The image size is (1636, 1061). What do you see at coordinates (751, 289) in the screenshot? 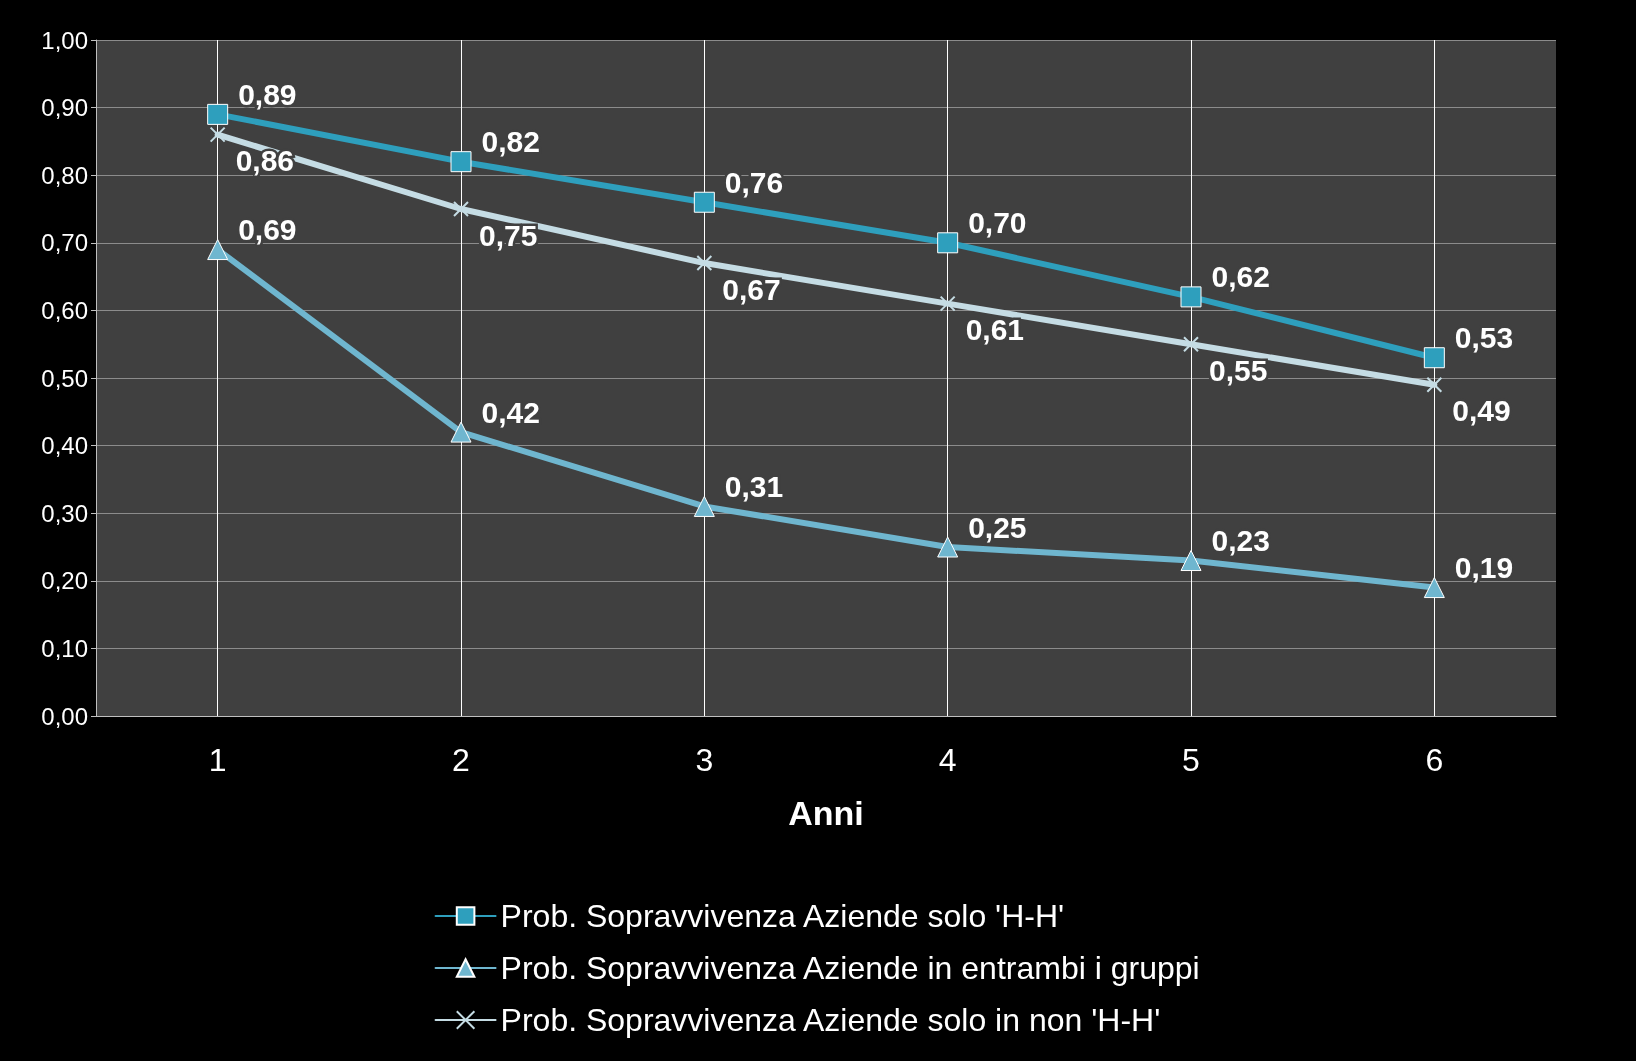
I see `data-label: 0,67` at bounding box center [751, 289].